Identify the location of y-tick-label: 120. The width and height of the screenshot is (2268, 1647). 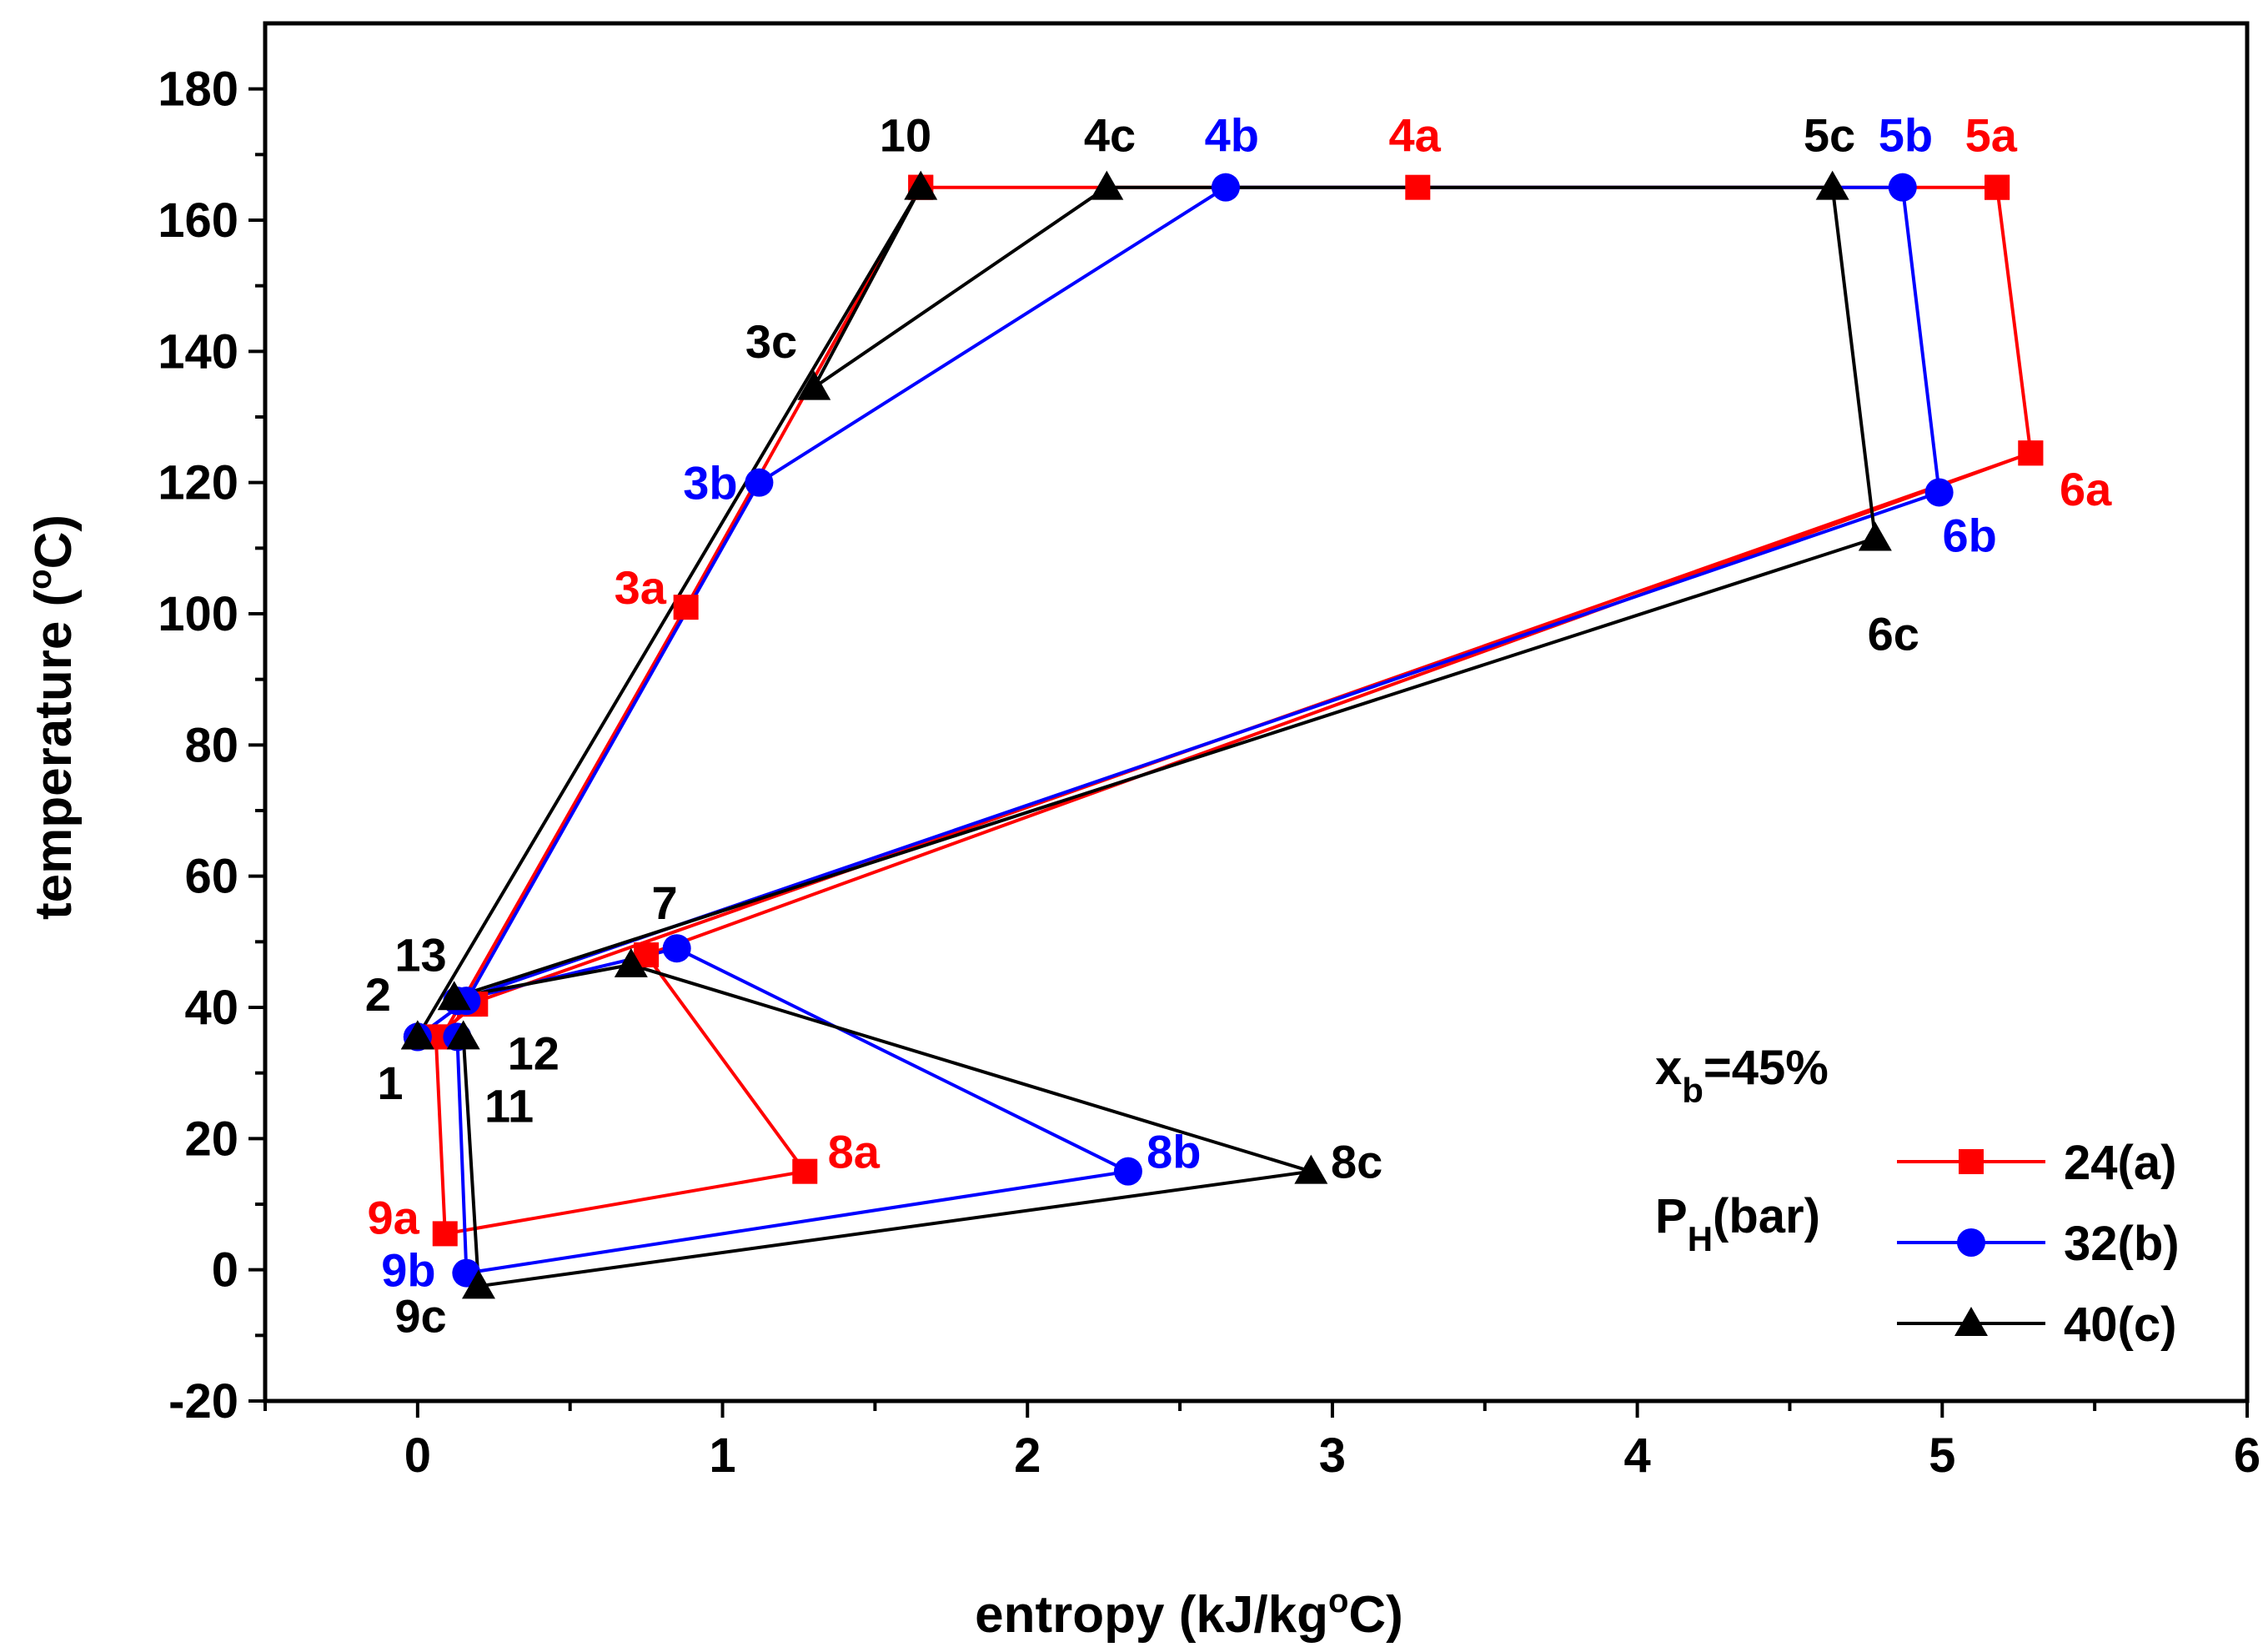
(198, 483).